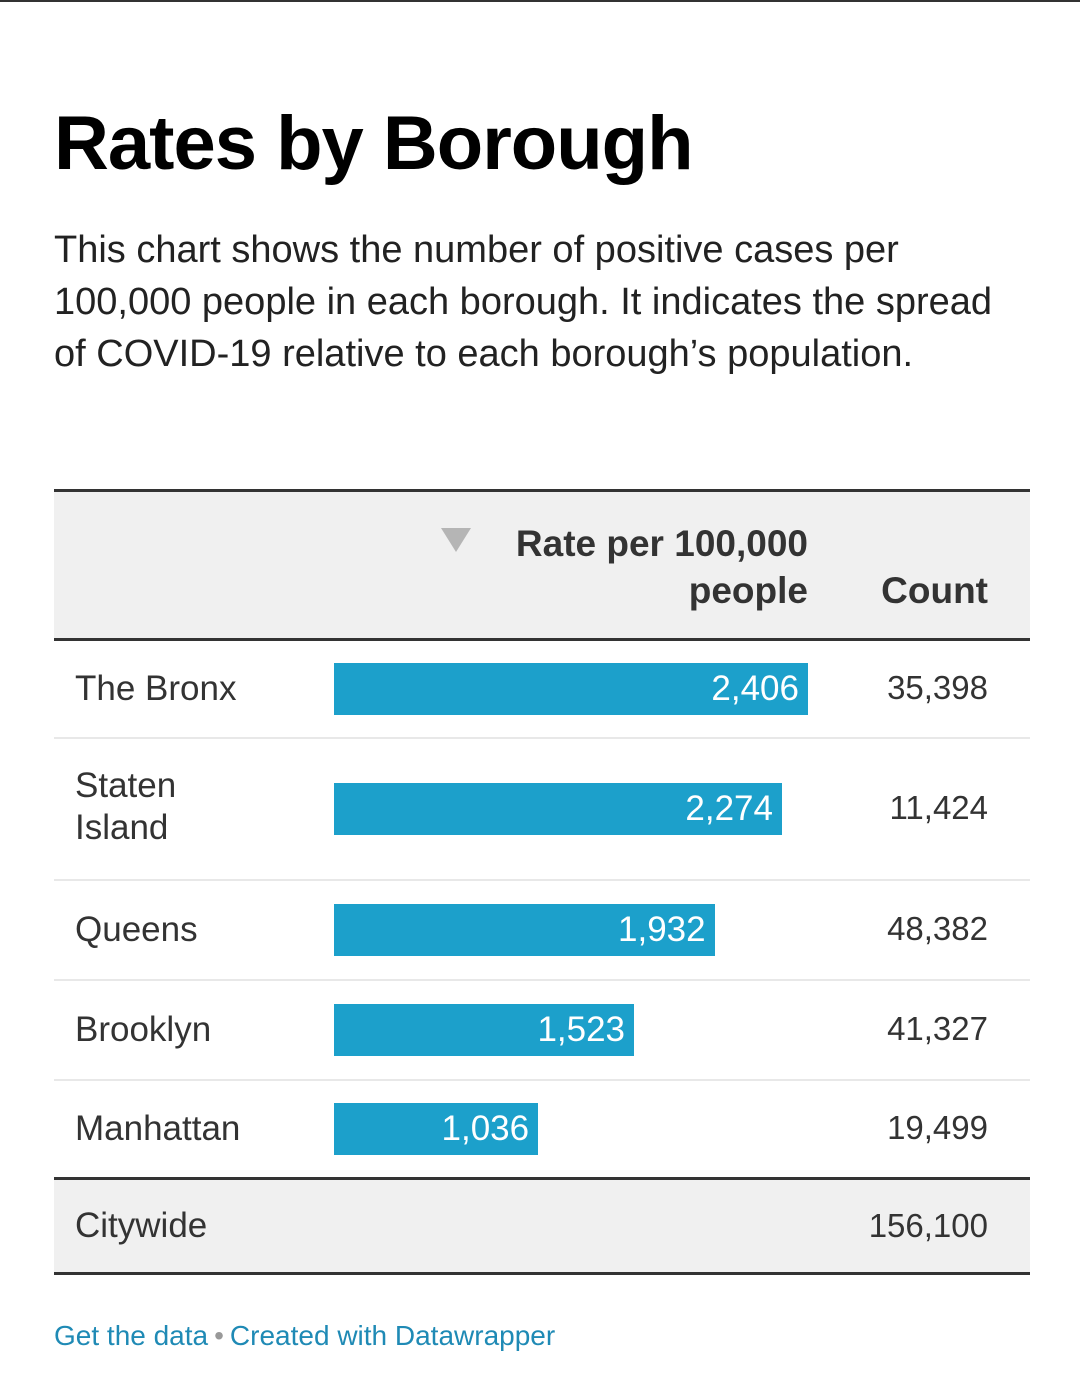 This screenshot has width=1080, height=1384. Describe the element at coordinates (937, 1127) in the screenshot. I see `row-count: 19,499` at that location.